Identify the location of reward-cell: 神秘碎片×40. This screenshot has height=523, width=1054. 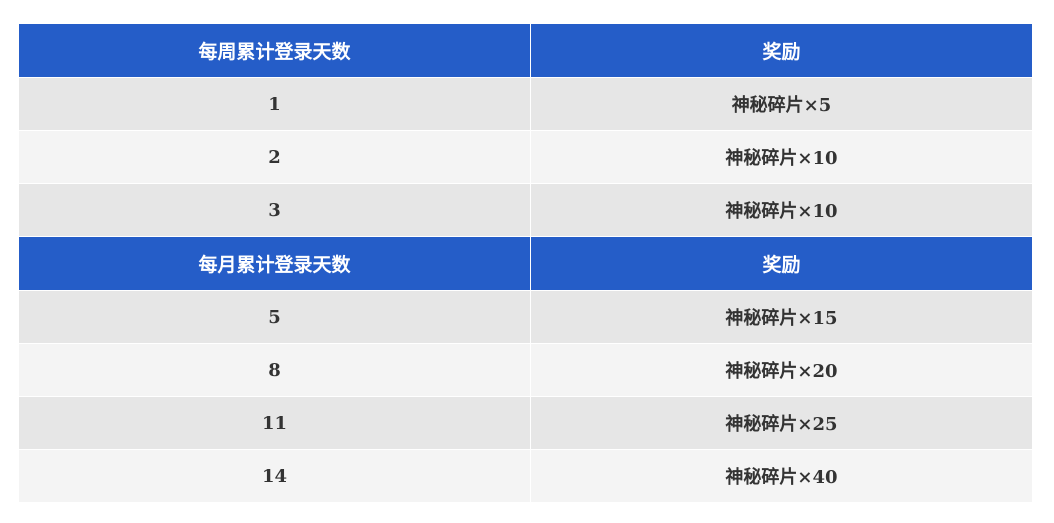
(781, 476).